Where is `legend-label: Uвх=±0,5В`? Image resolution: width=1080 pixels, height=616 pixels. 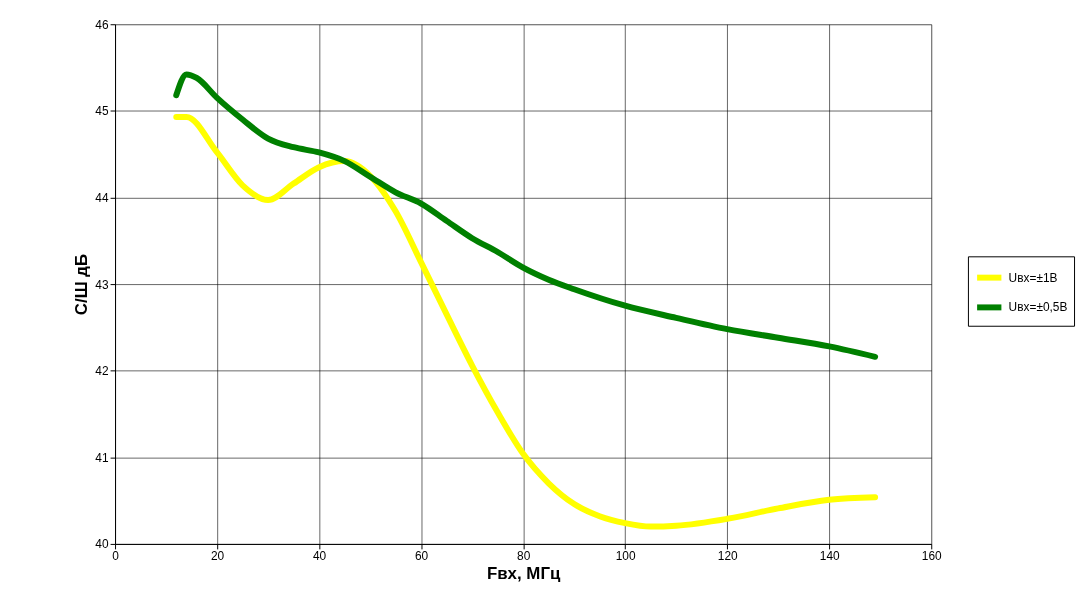
legend-label: Uвх=±0,5В is located at coordinates (1038, 307).